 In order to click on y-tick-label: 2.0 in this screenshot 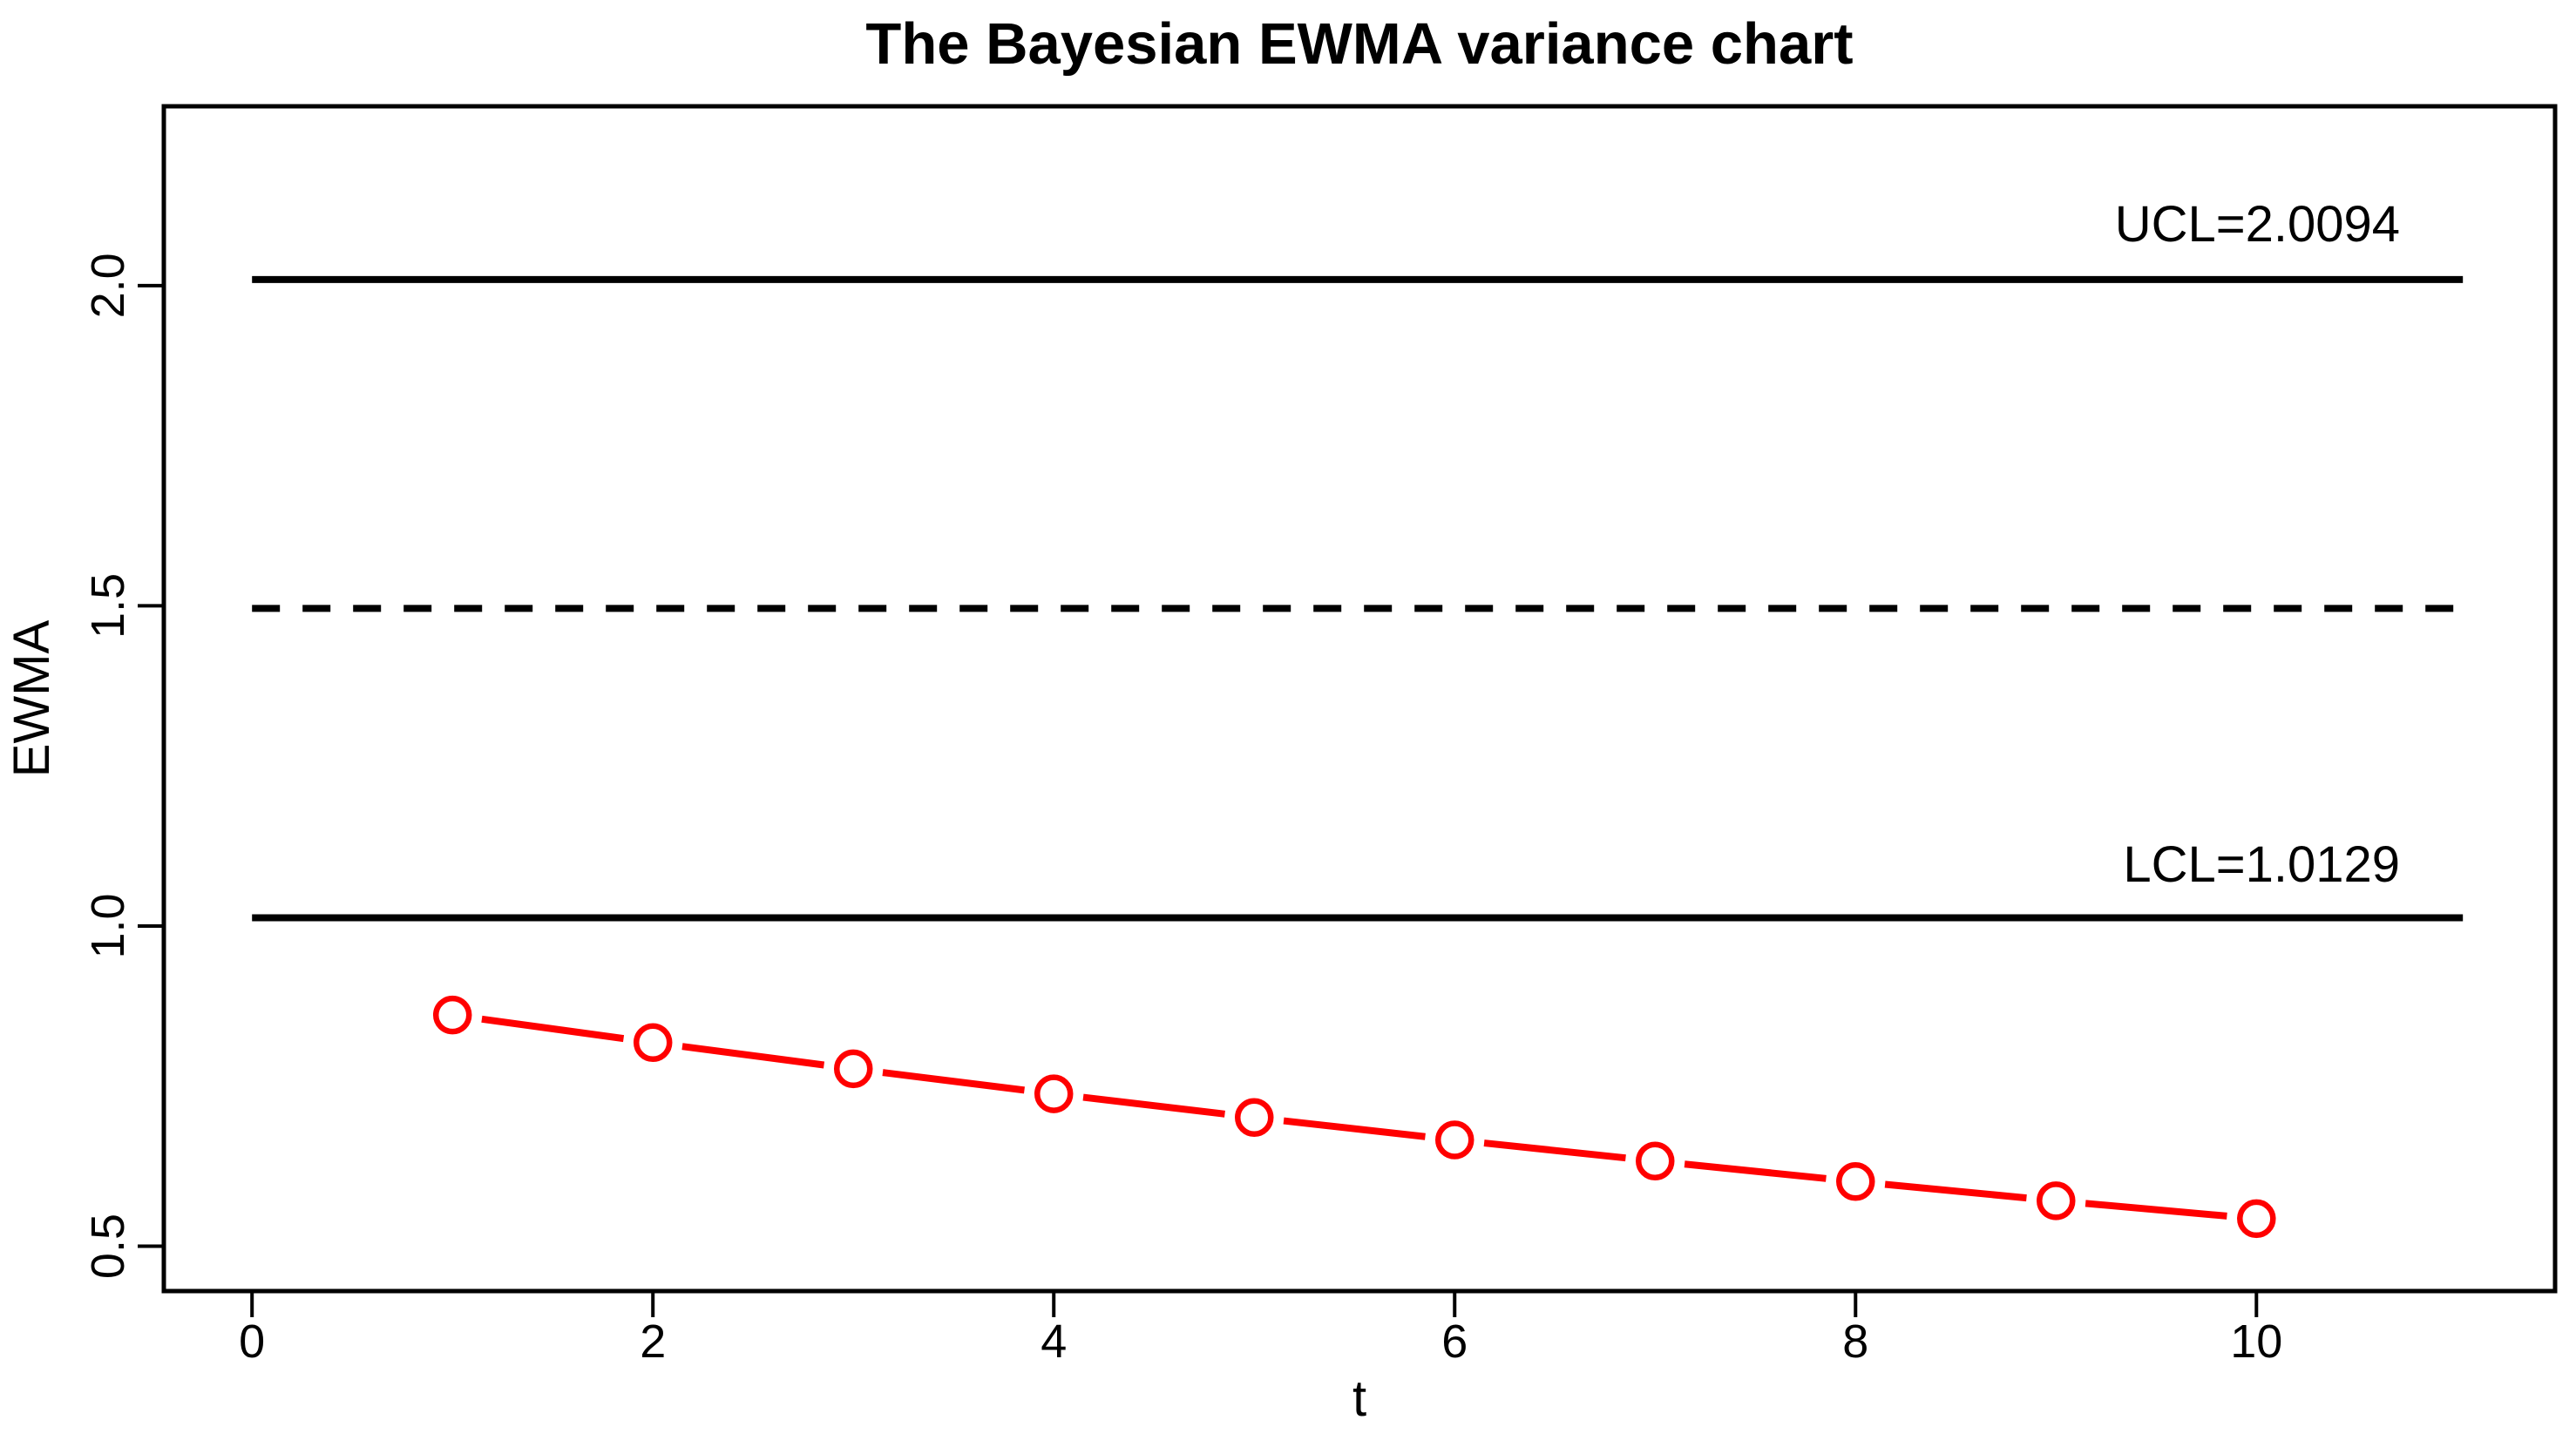, I will do `click(108, 285)`.